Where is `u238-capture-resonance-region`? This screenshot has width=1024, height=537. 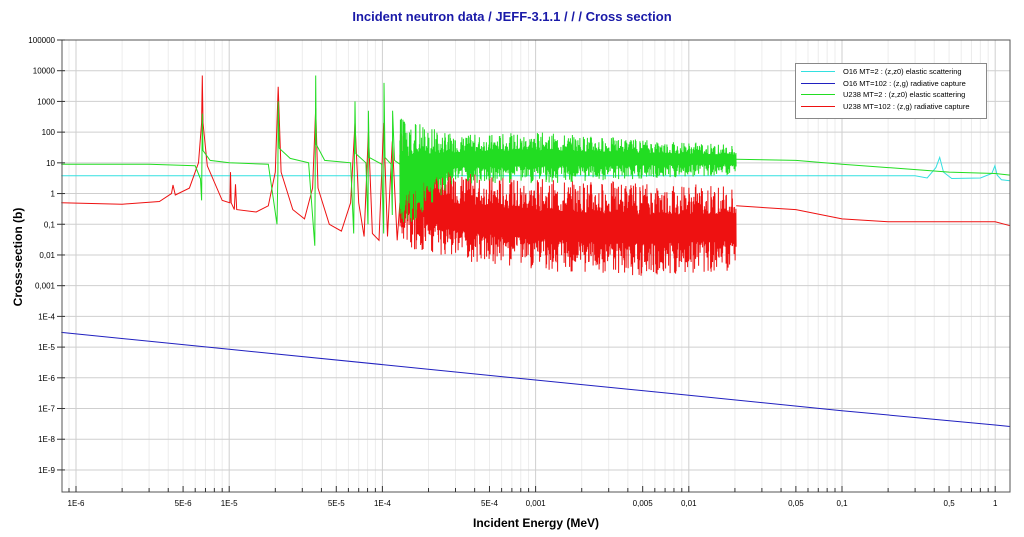 u238-capture-resonance-region is located at coordinates (568, 204).